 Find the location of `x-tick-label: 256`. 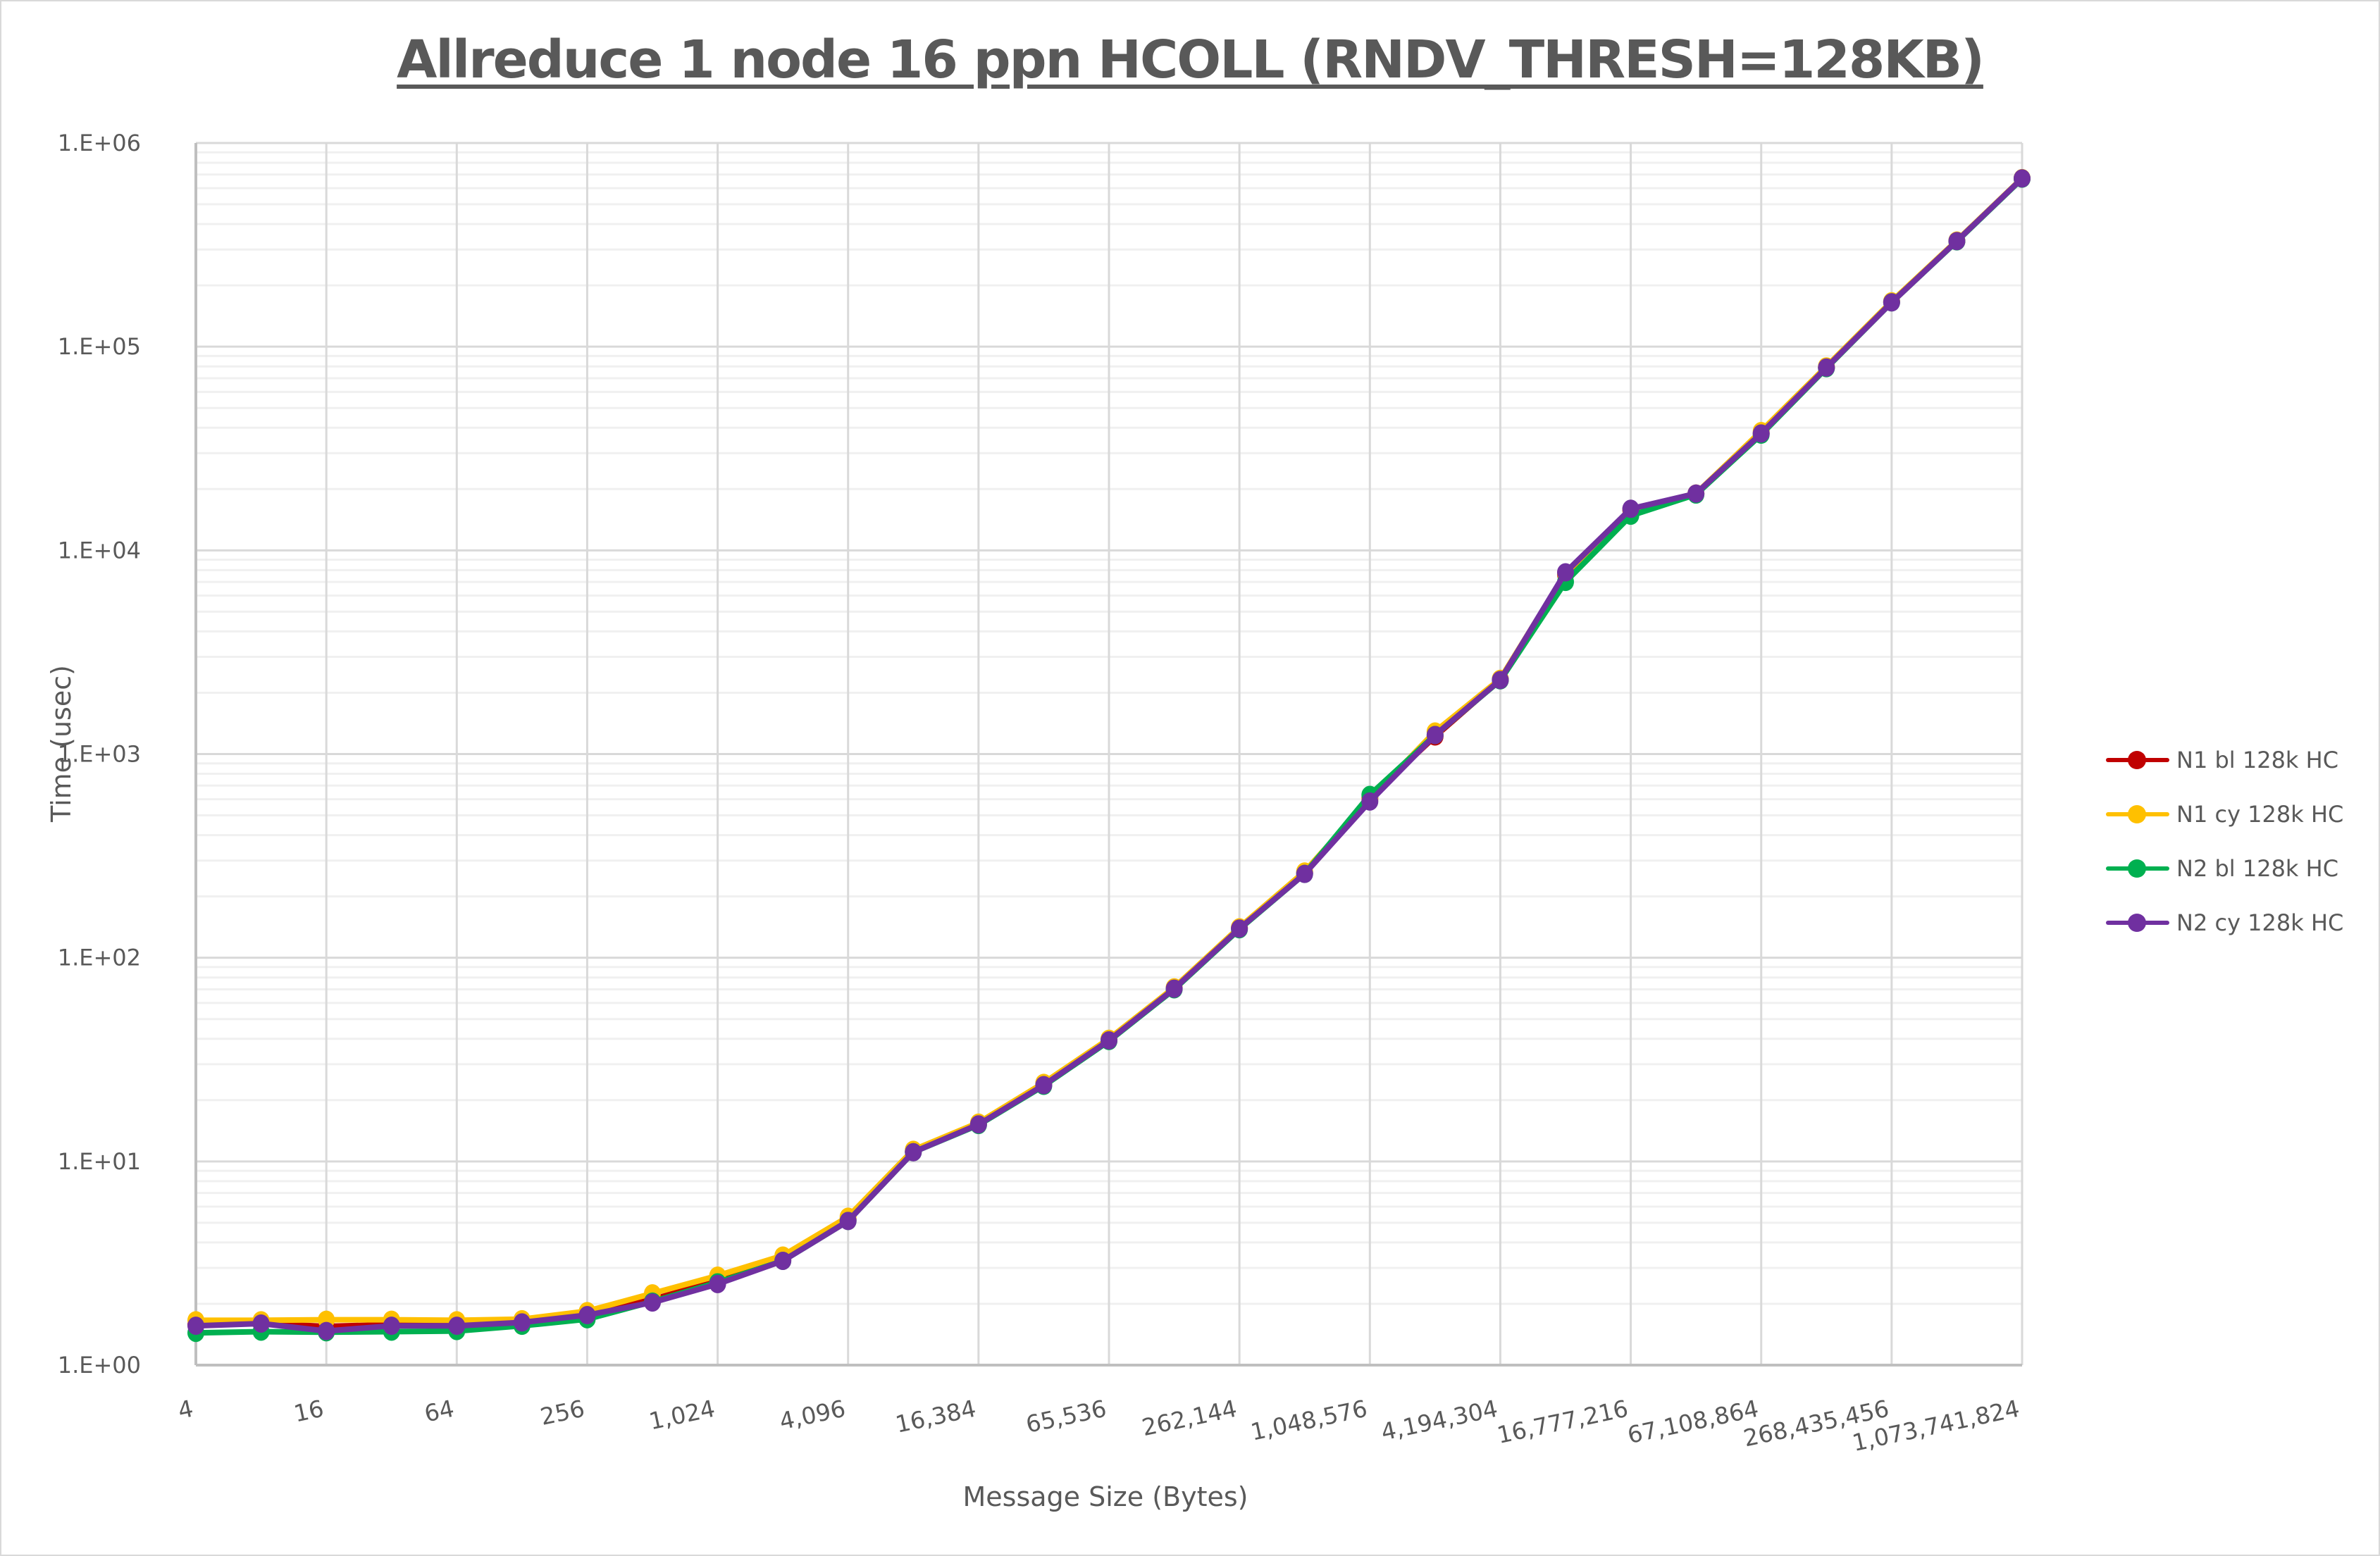

x-tick-label: 256 is located at coordinates (562, 1413).